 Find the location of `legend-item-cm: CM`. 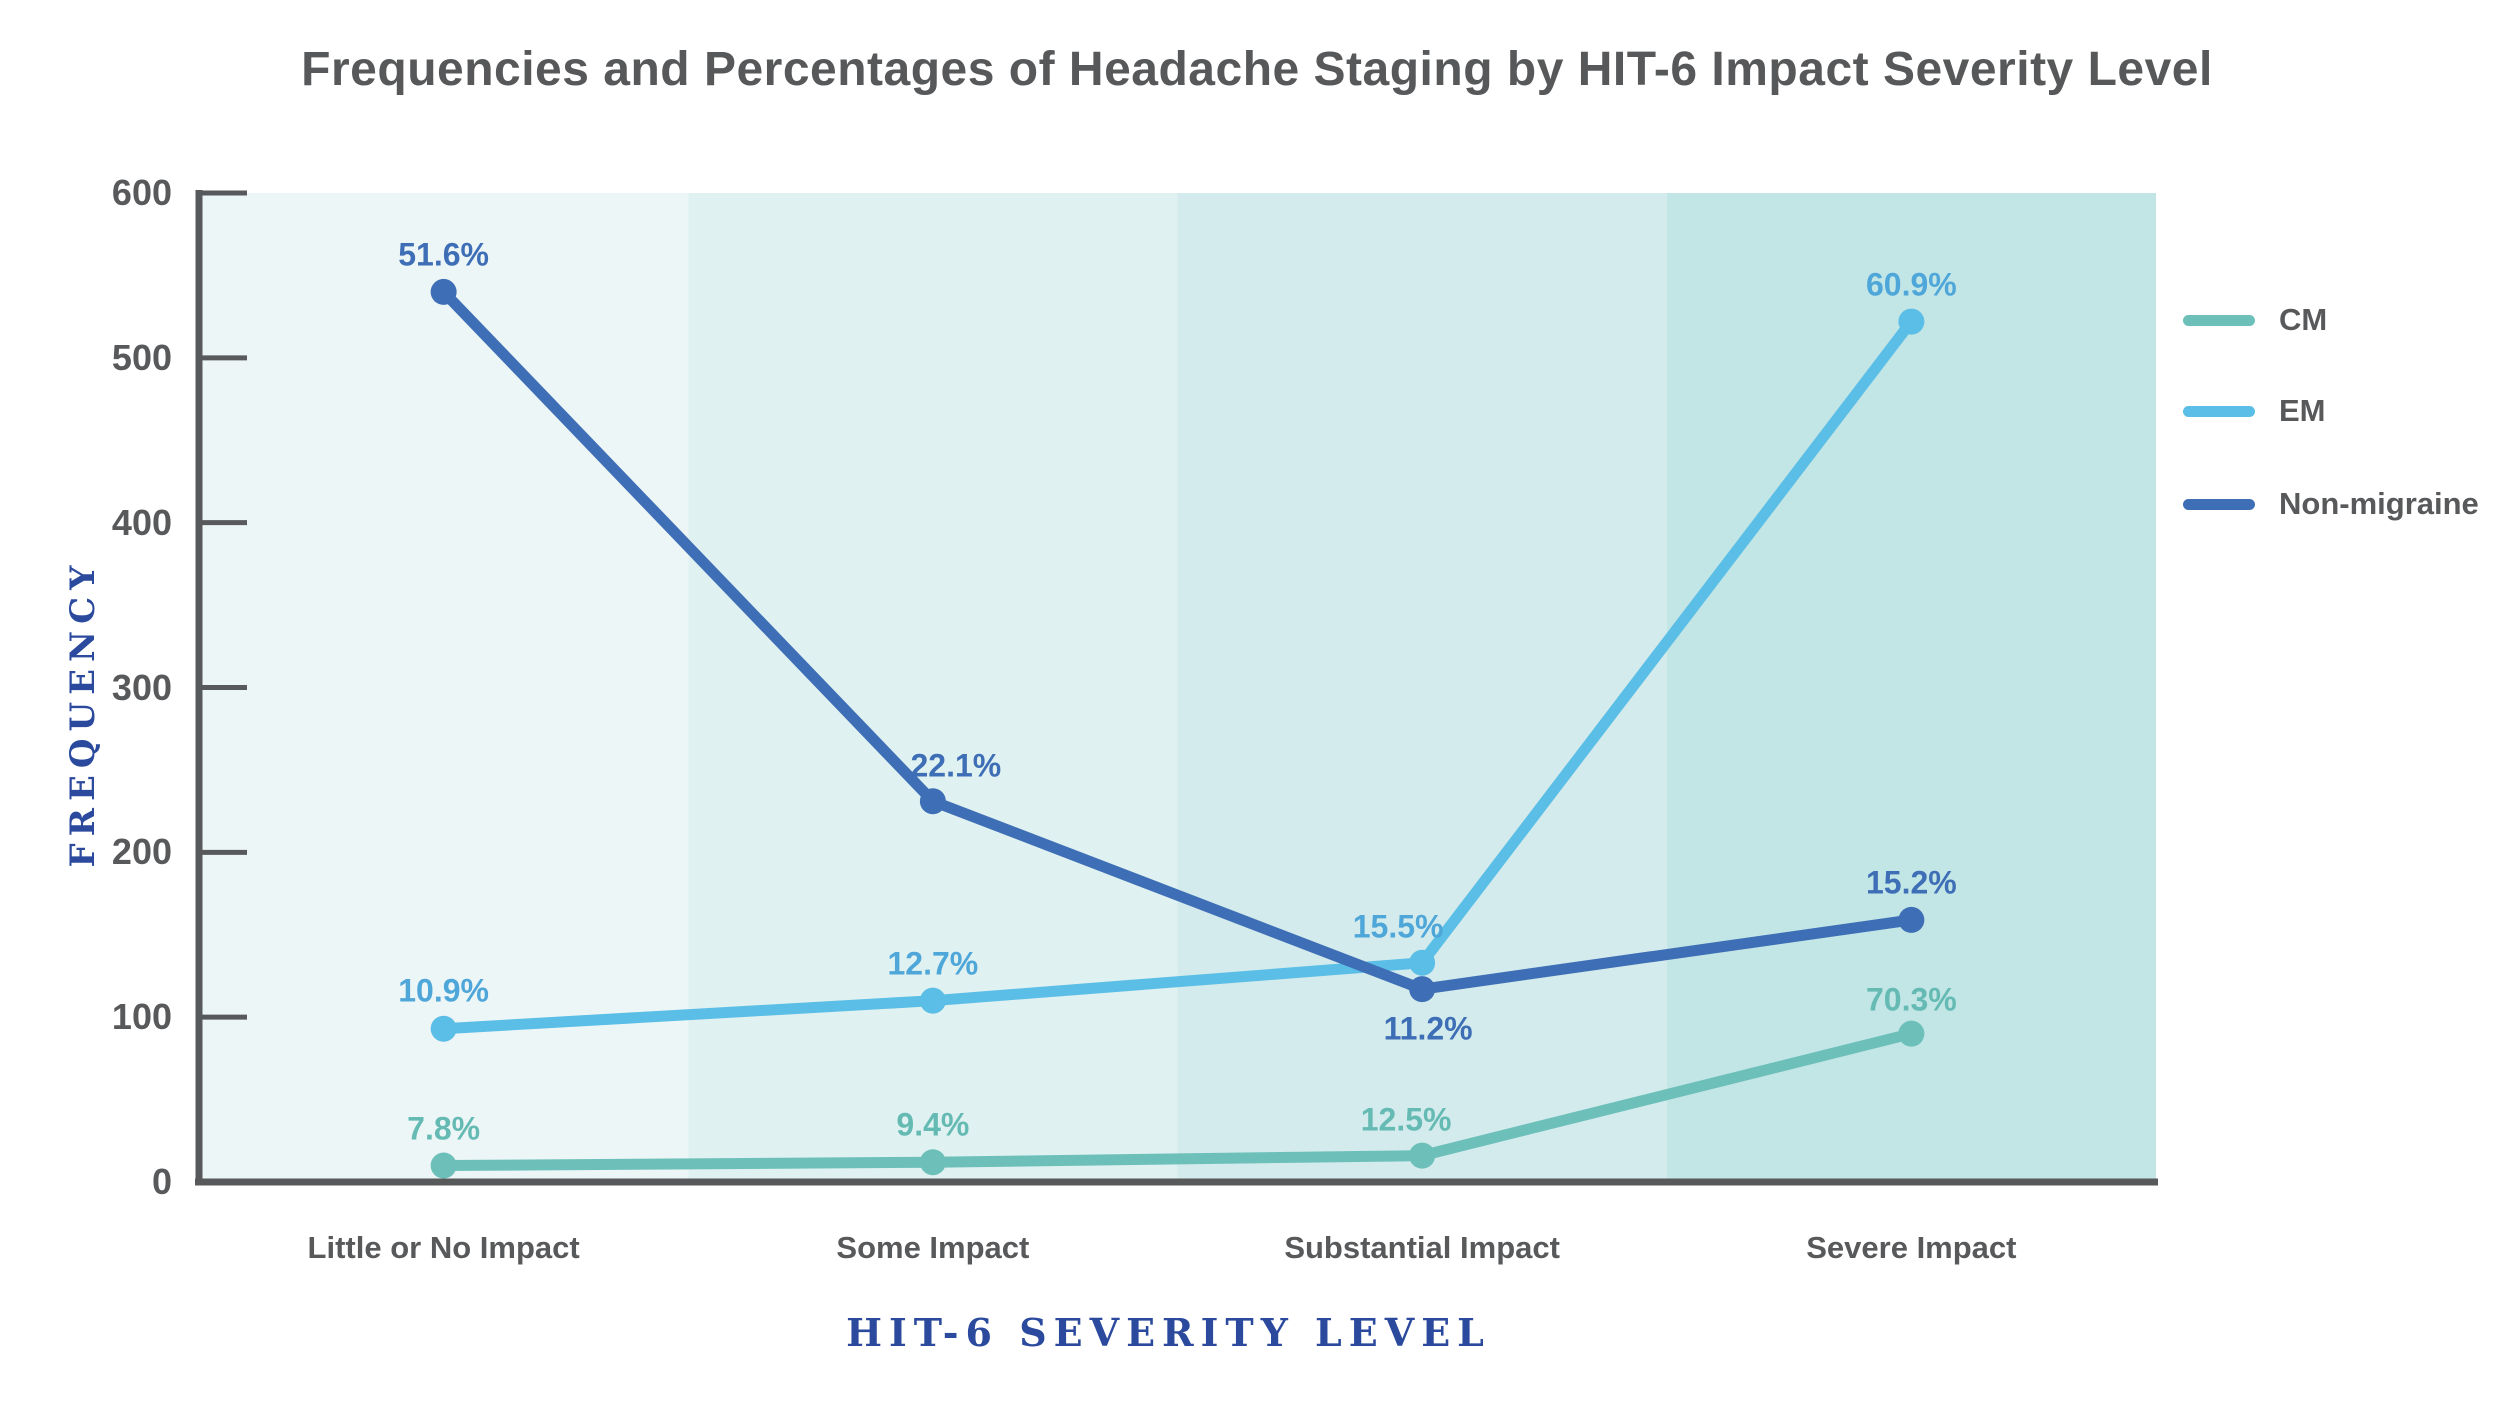

legend-item-cm: CM is located at coordinates (2255, 320).